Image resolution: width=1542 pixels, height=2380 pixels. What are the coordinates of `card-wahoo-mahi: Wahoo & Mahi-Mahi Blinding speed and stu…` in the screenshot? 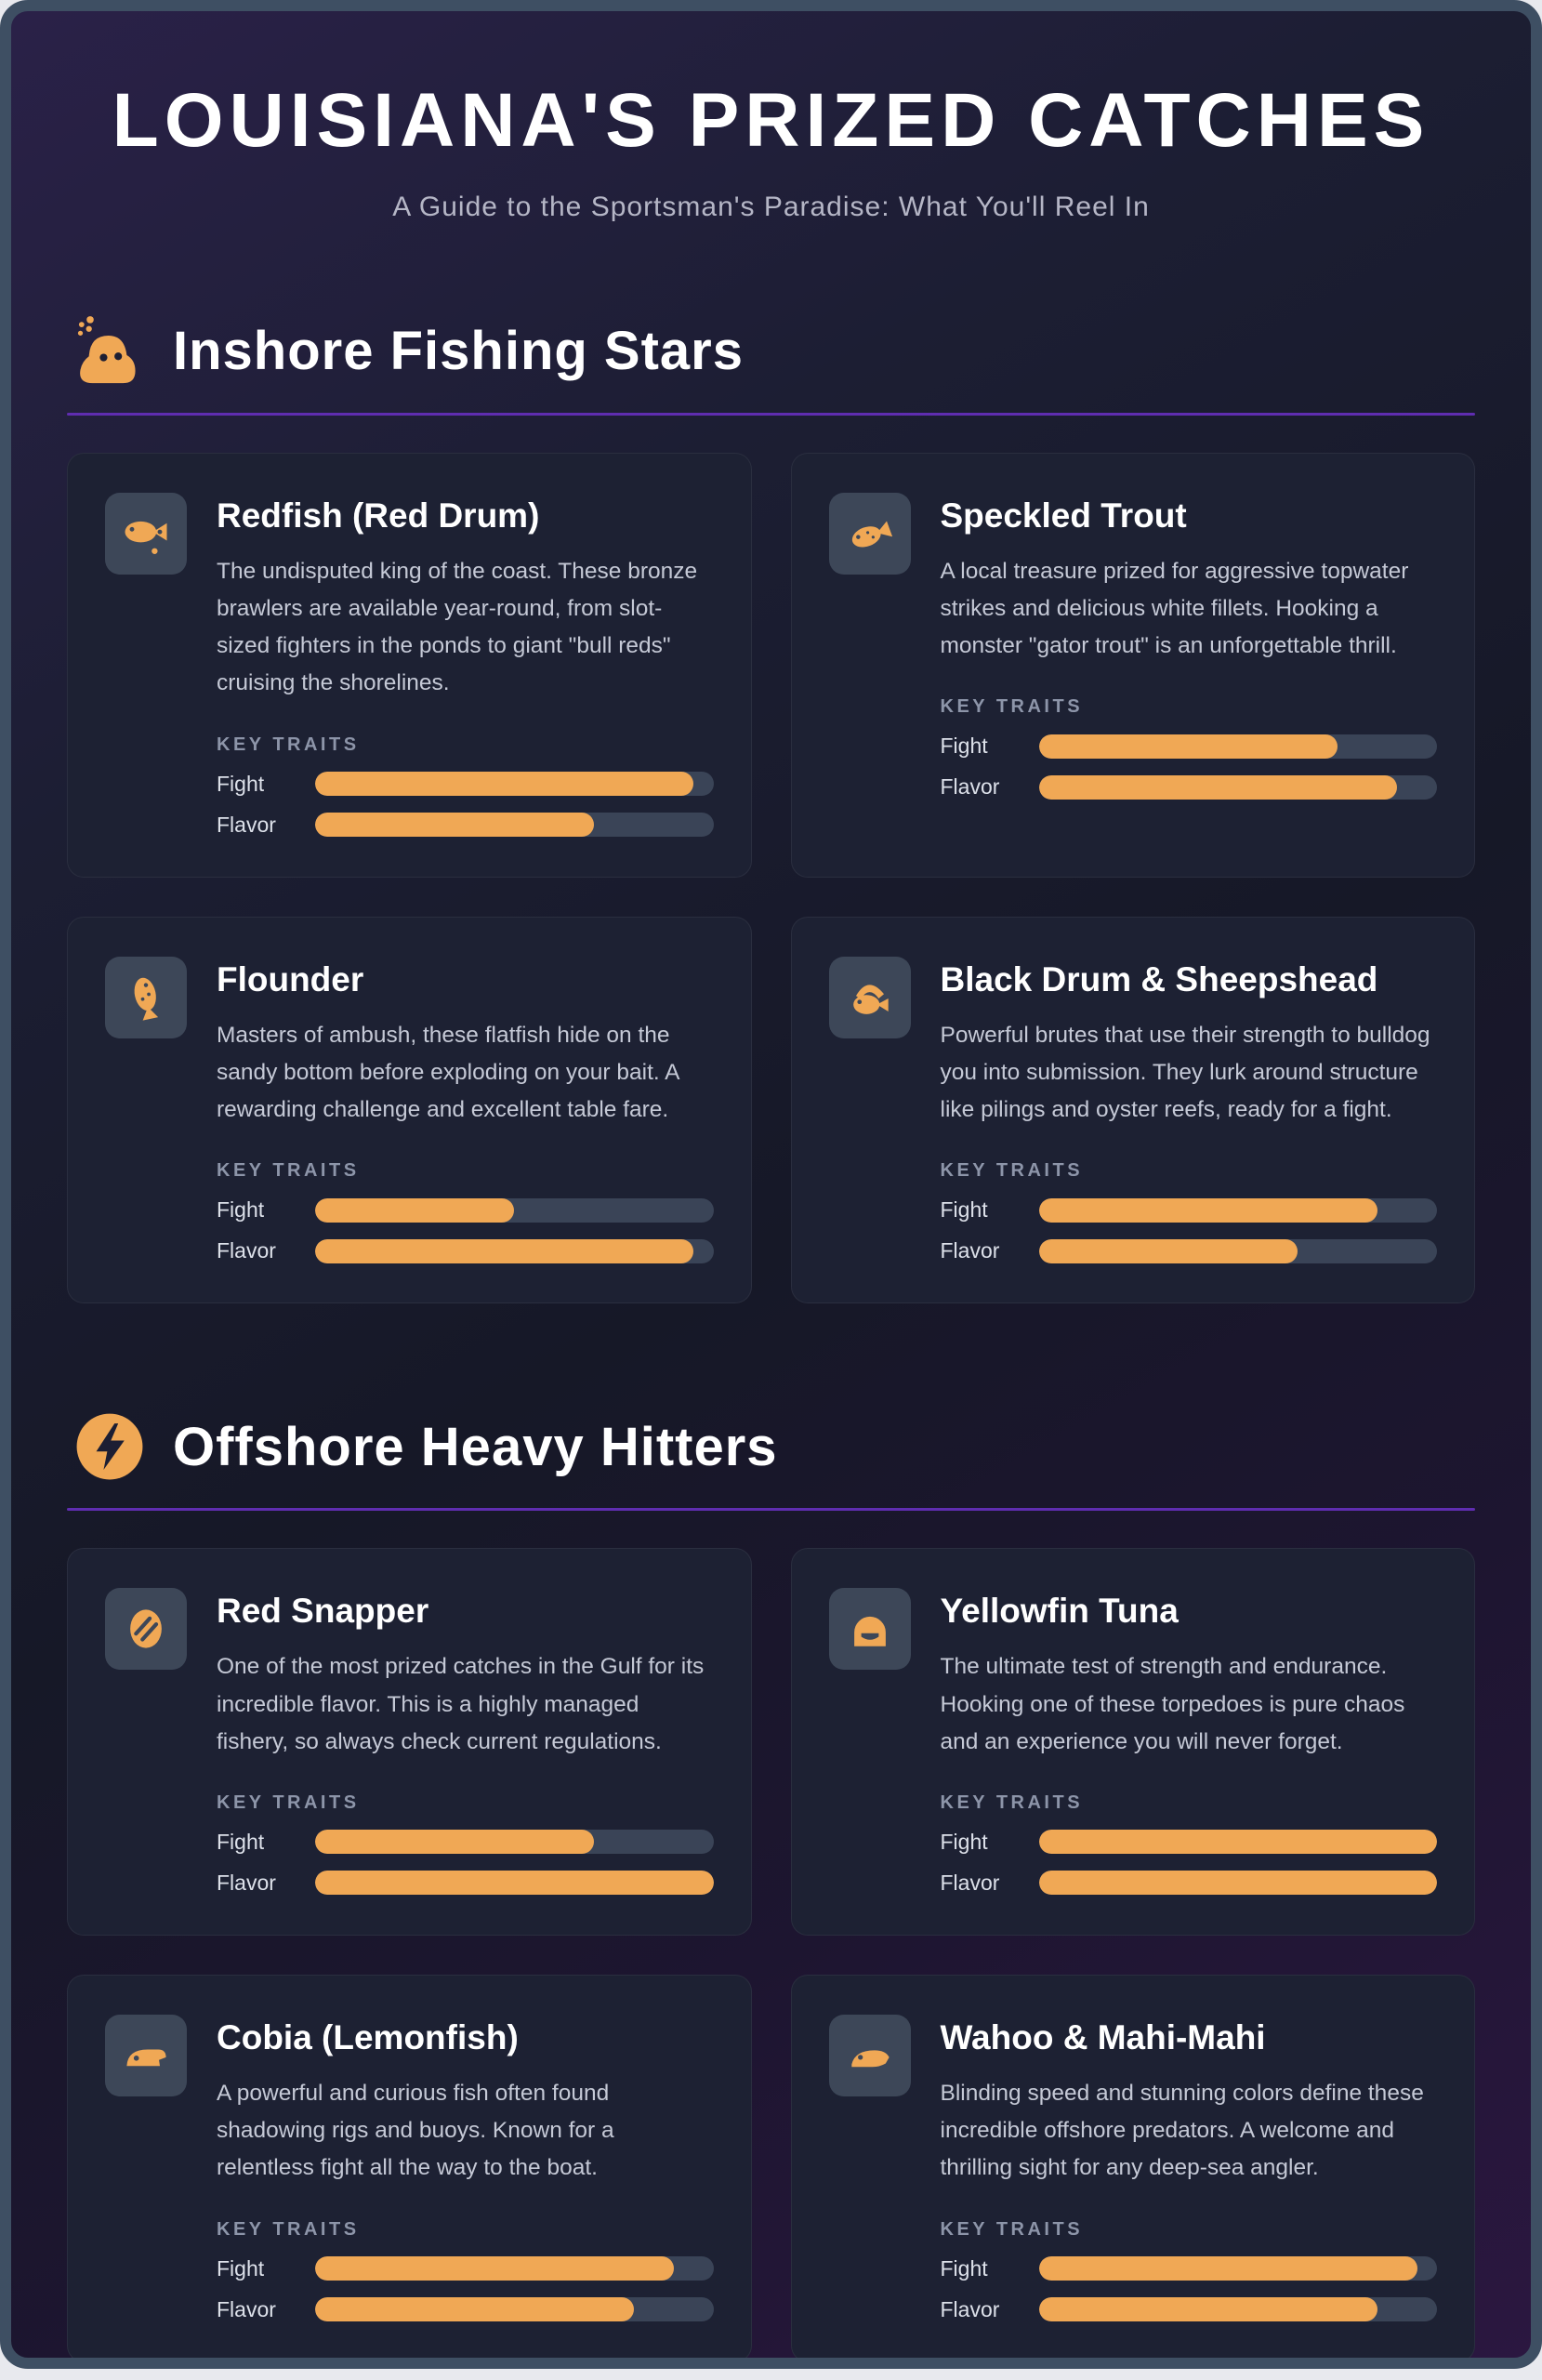 It's located at (1132, 2166).